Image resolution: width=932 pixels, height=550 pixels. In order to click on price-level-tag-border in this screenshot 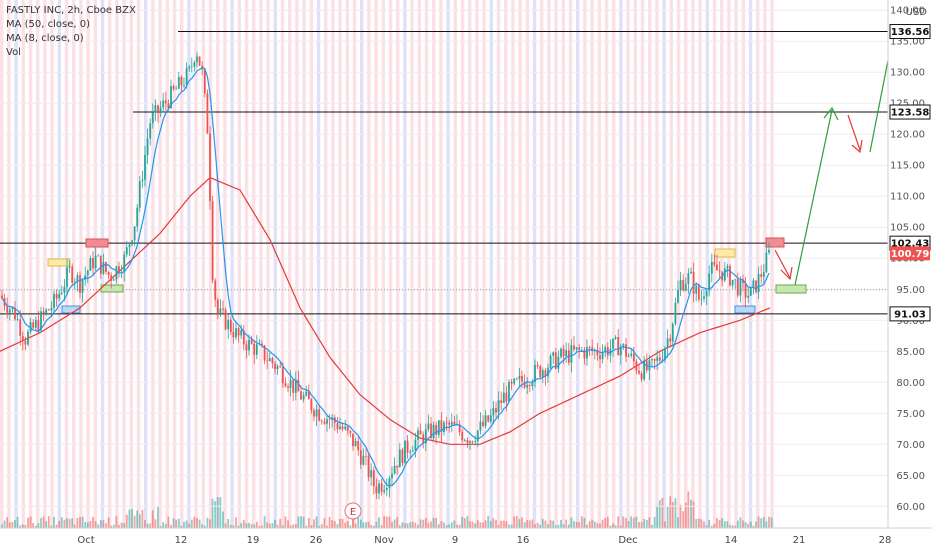, I will do `click(910, 32)`.